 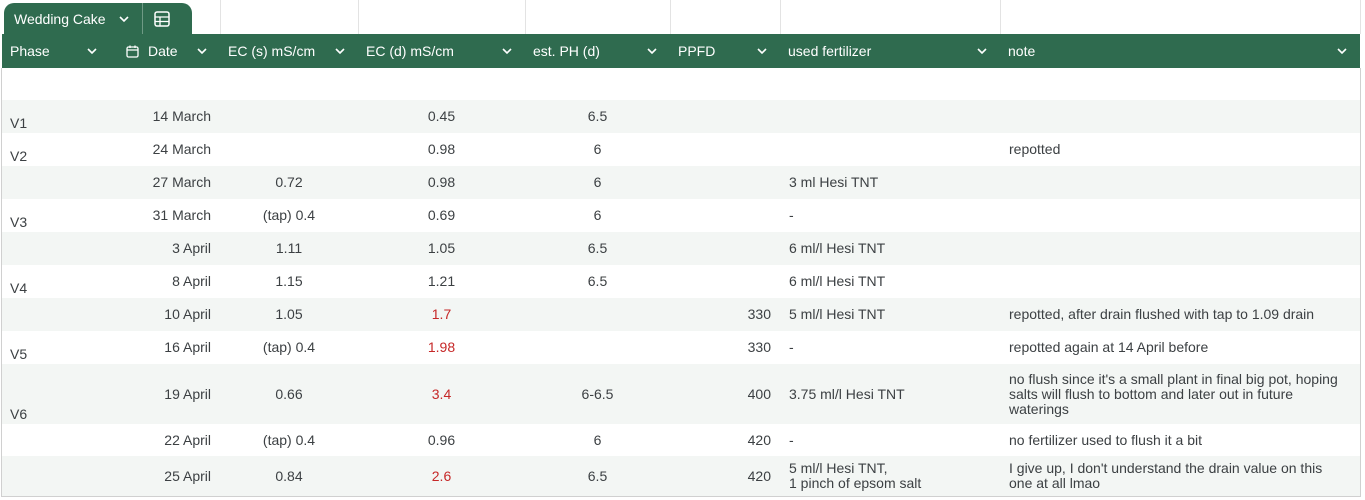 I want to click on column-header: est. PH (d), so click(x=597, y=51).